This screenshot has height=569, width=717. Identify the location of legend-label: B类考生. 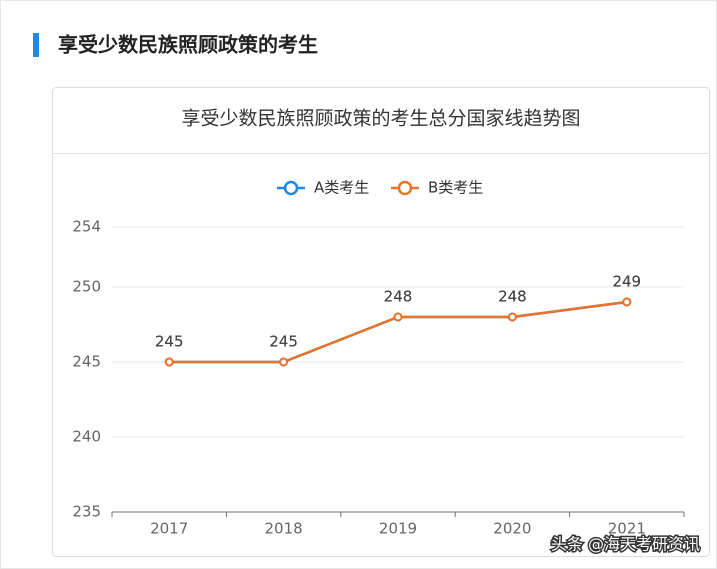
(455, 188).